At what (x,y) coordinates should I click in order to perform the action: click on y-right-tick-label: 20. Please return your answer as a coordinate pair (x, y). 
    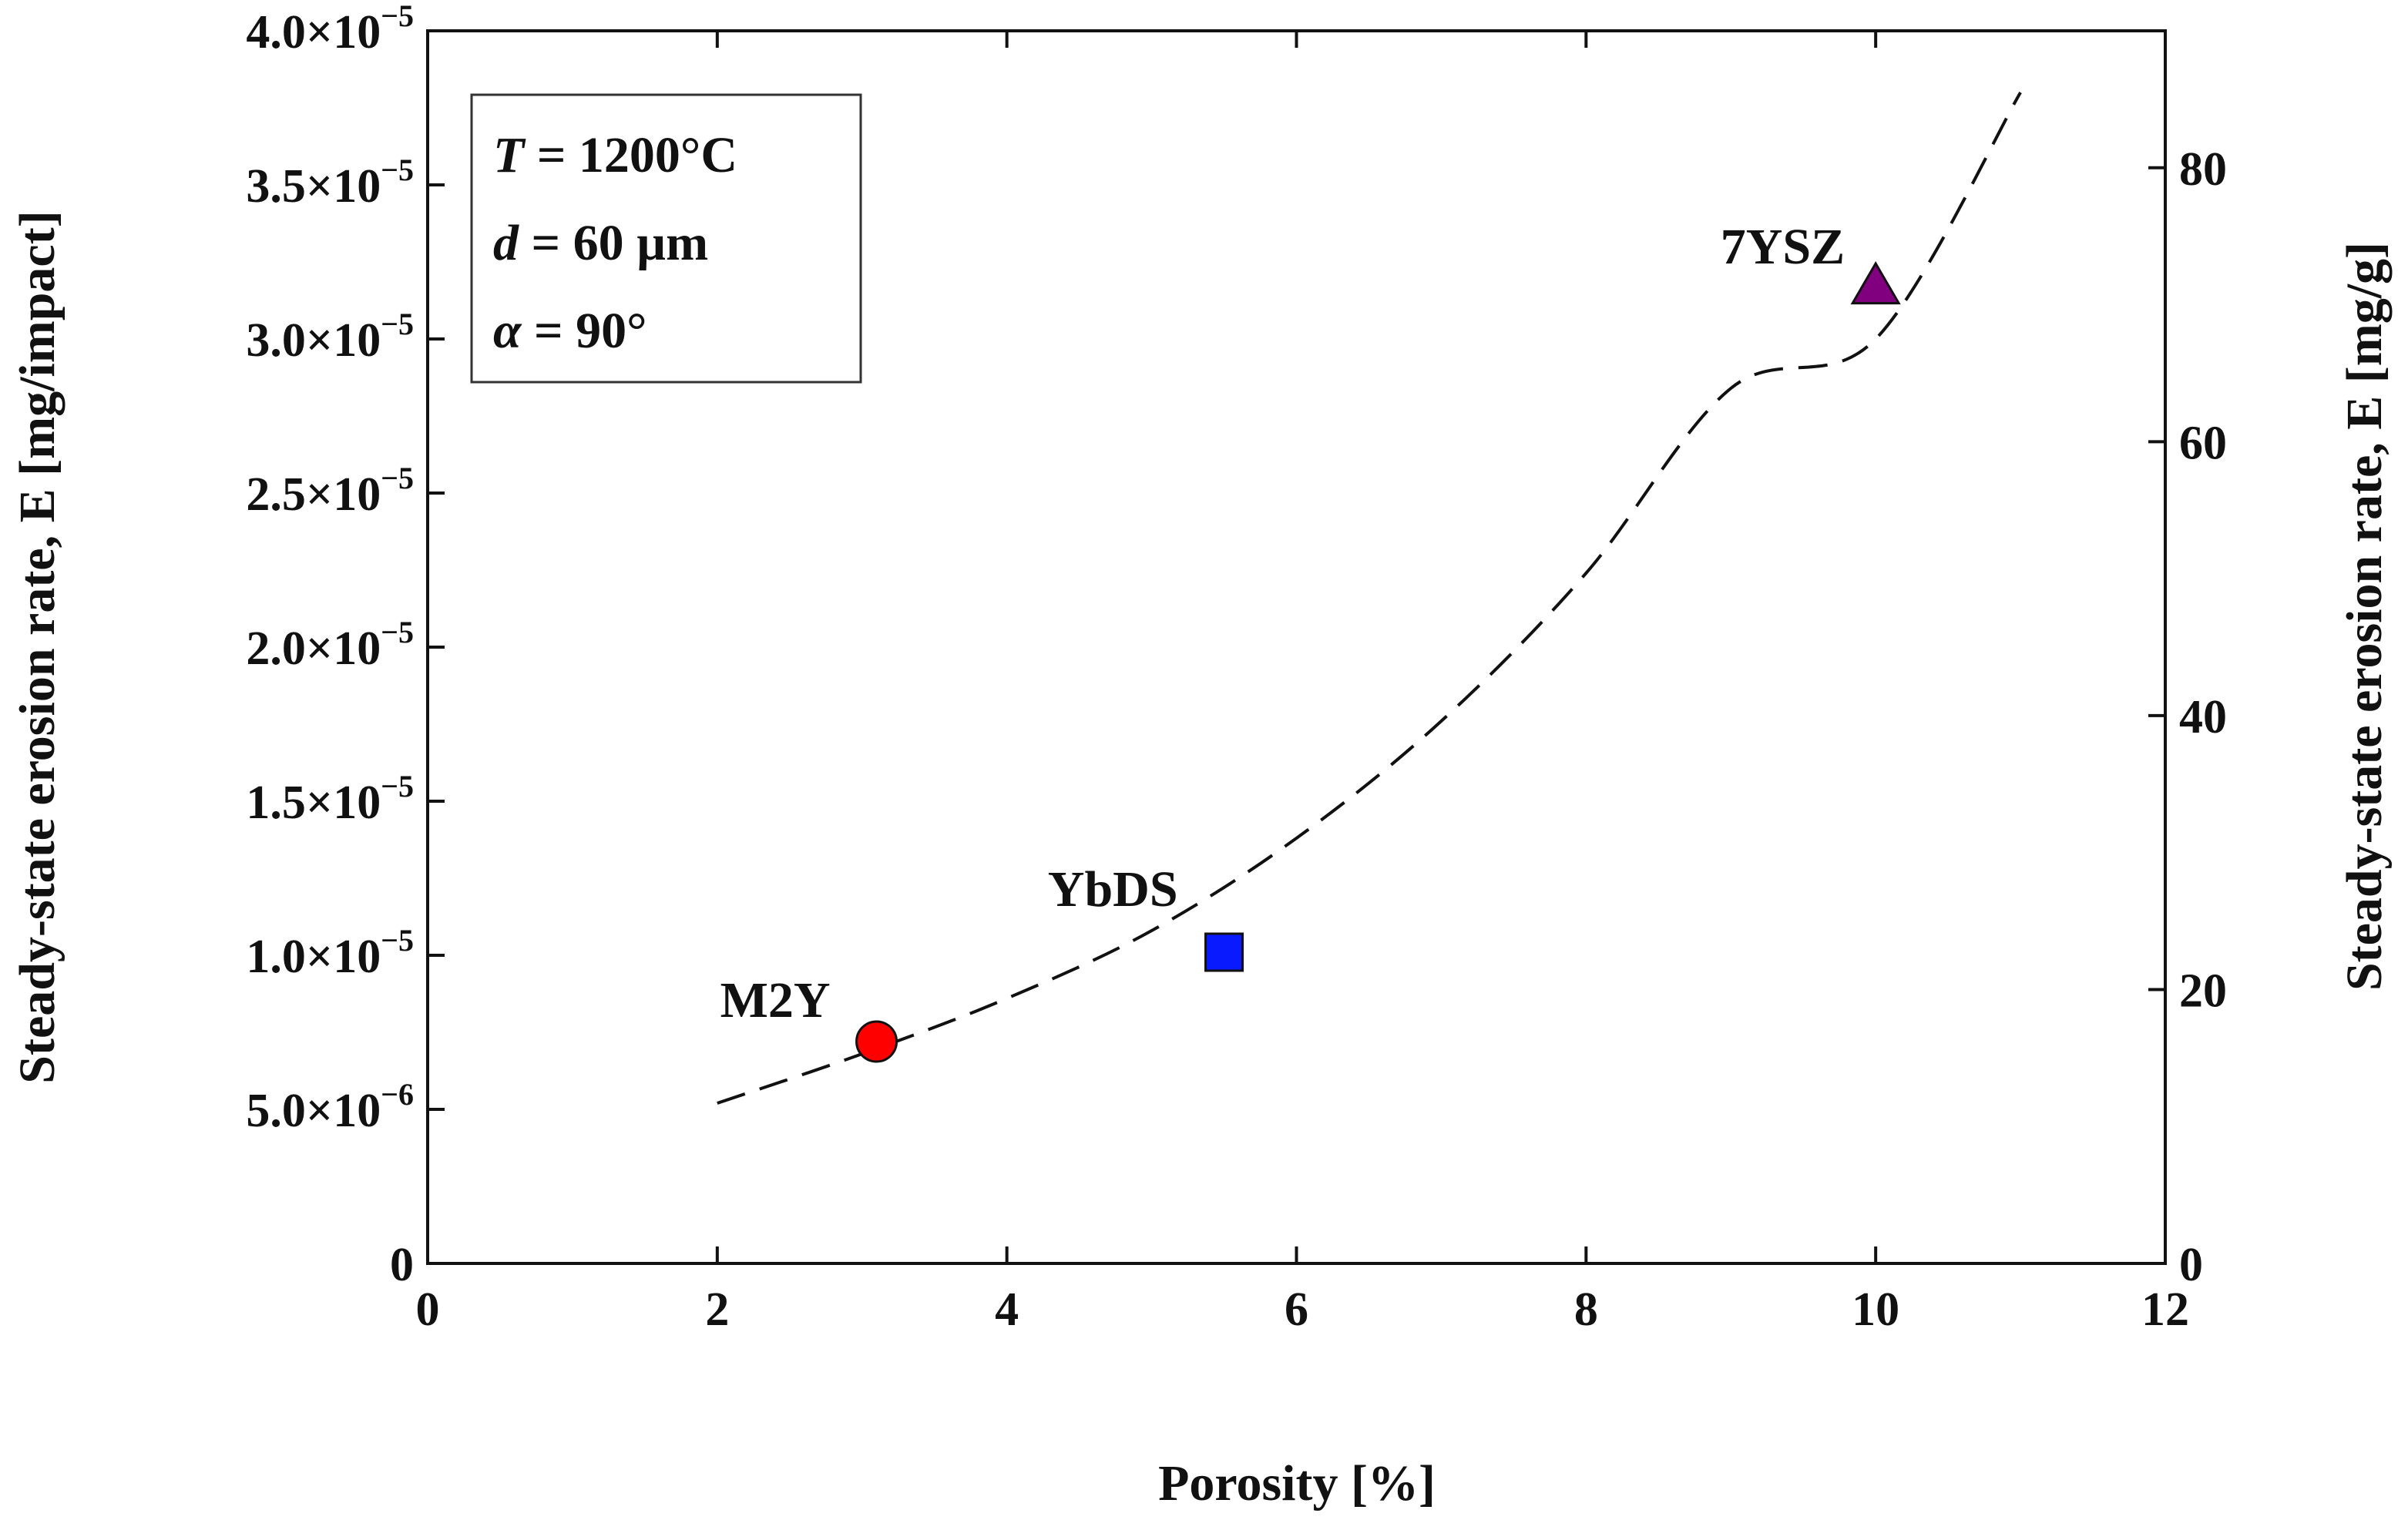
    Looking at the image, I should click on (2203, 991).